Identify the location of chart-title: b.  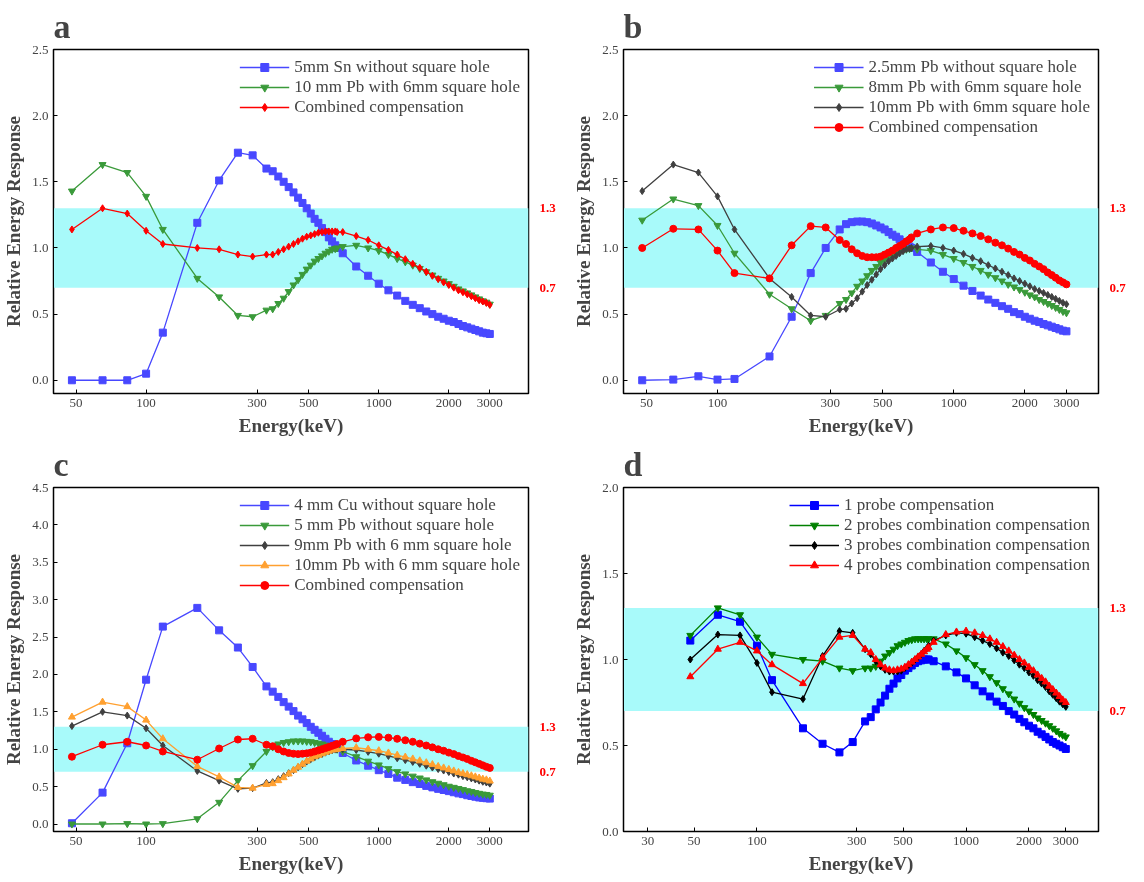
(633, 26).